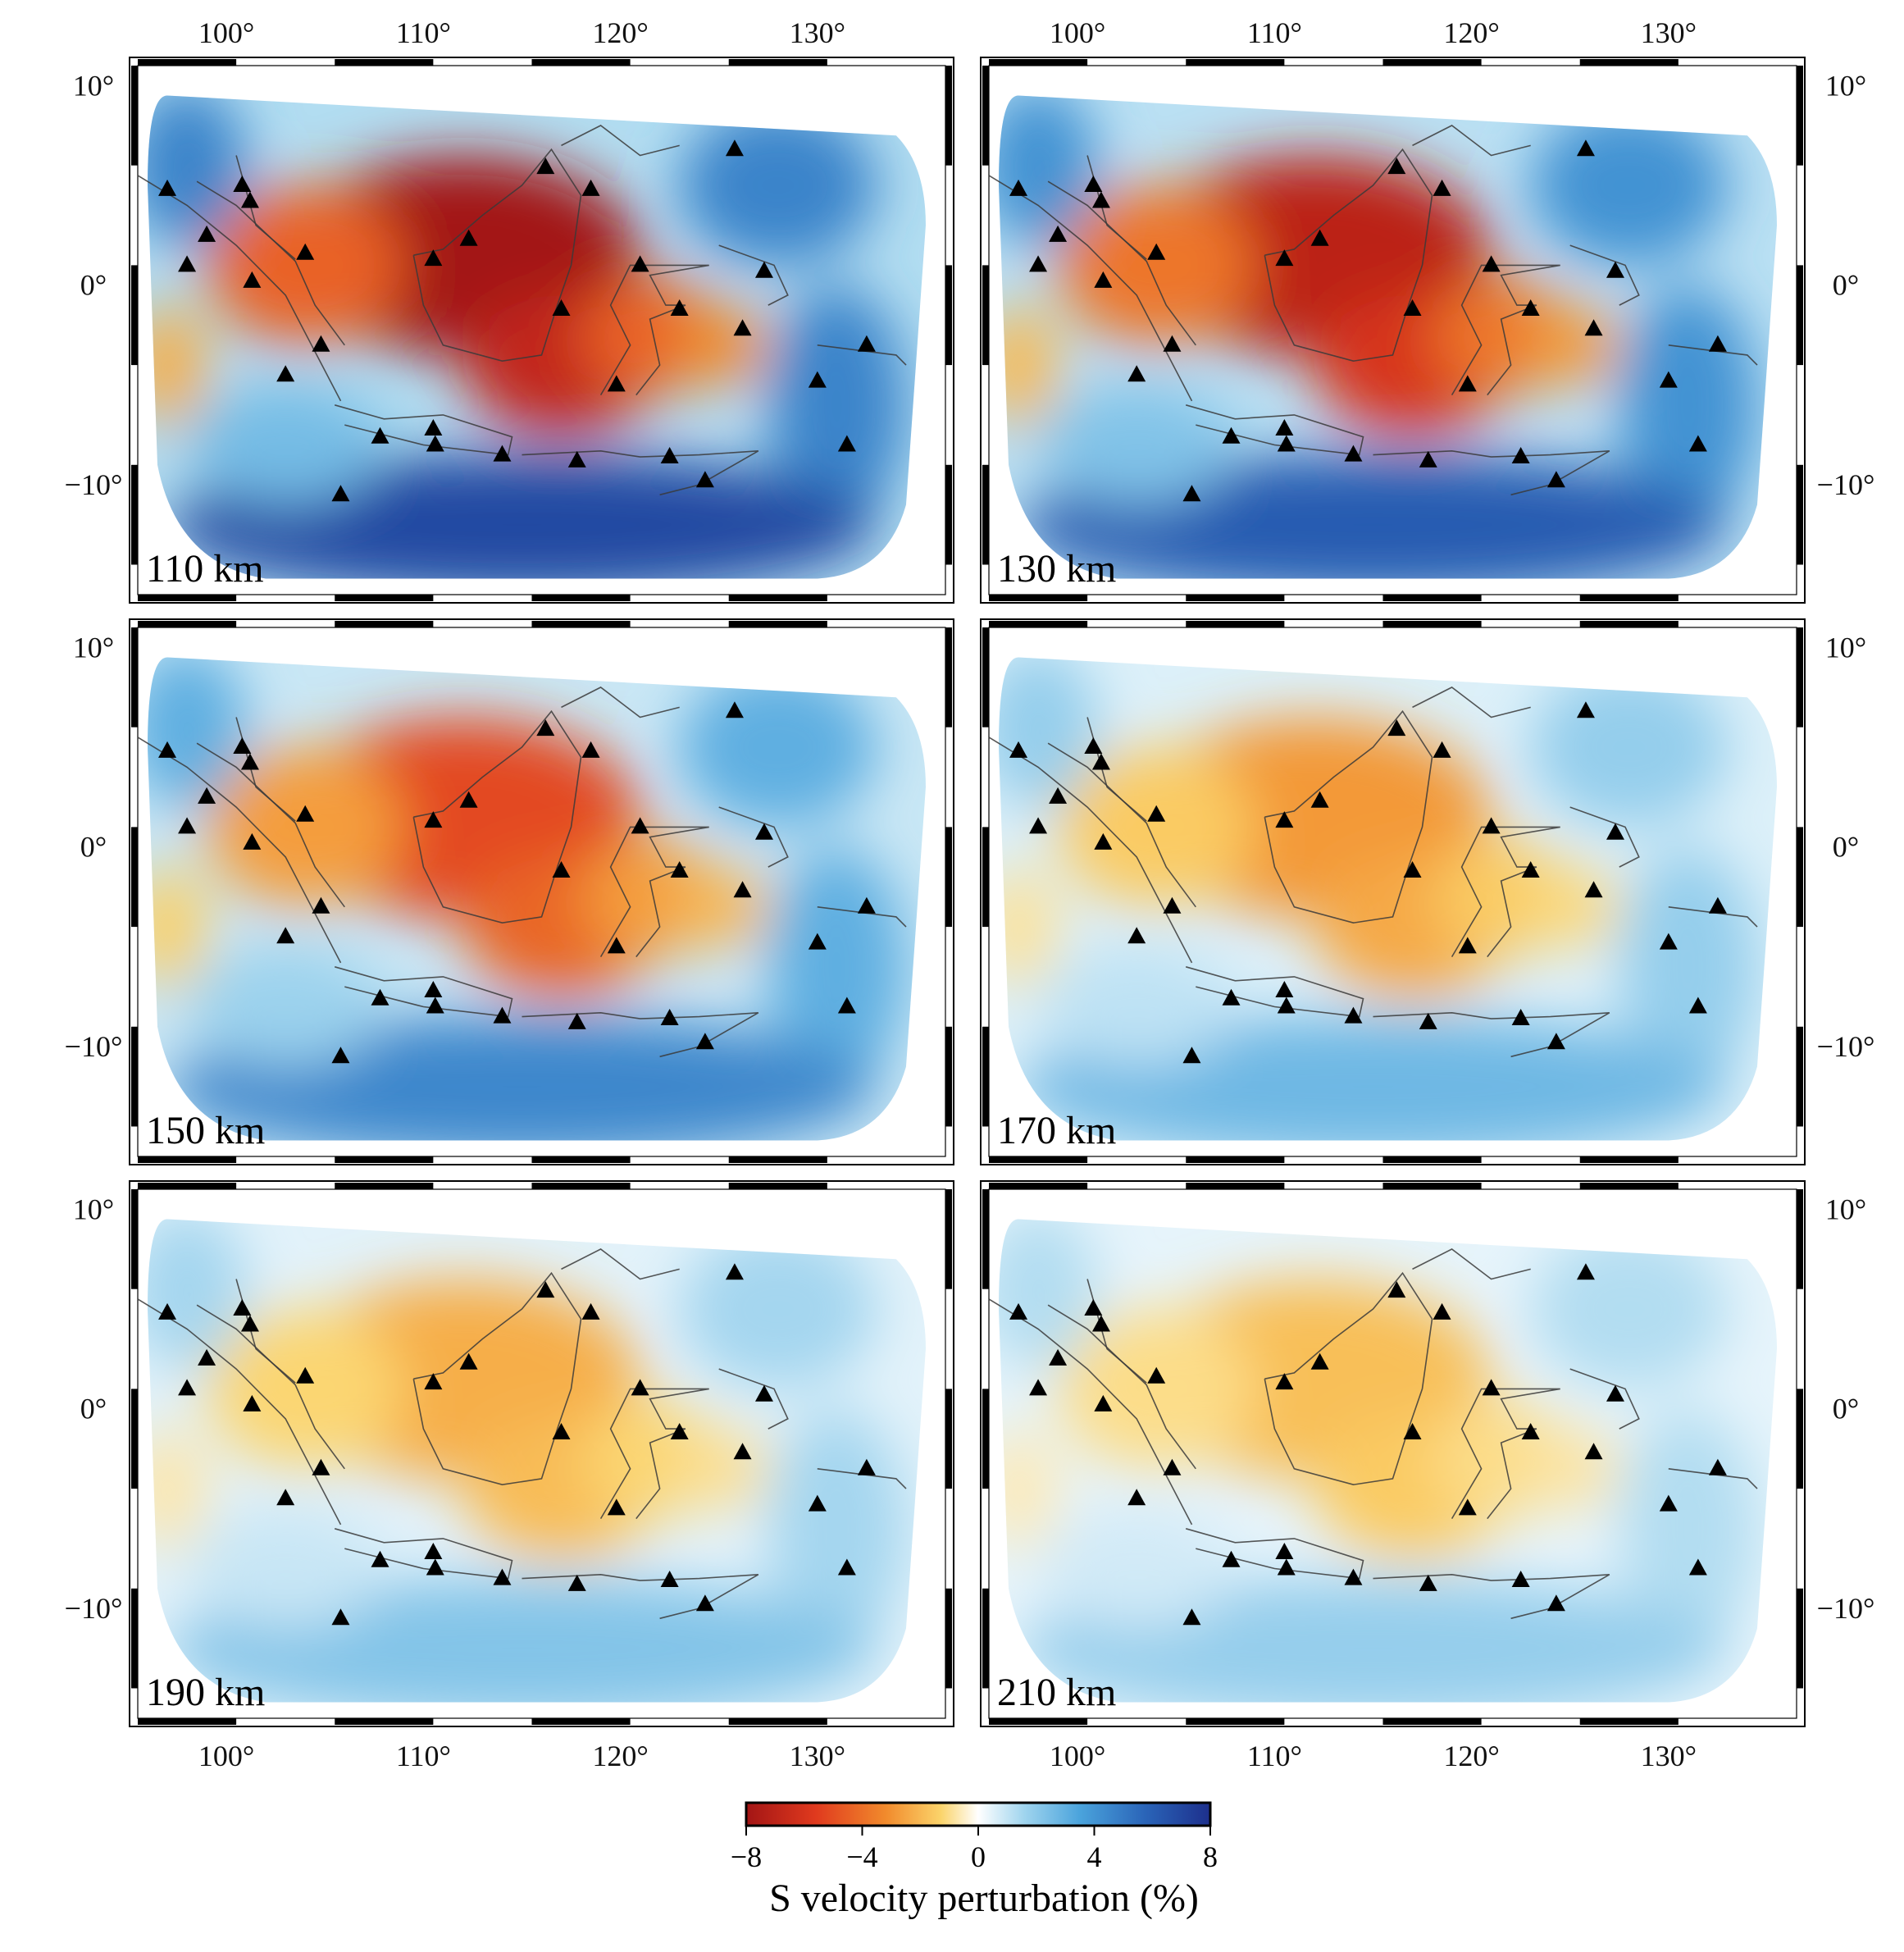  Describe the element at coordinates (747, 1856) in the screenshot. I see `colorbar-tick-label: −8` at that location.